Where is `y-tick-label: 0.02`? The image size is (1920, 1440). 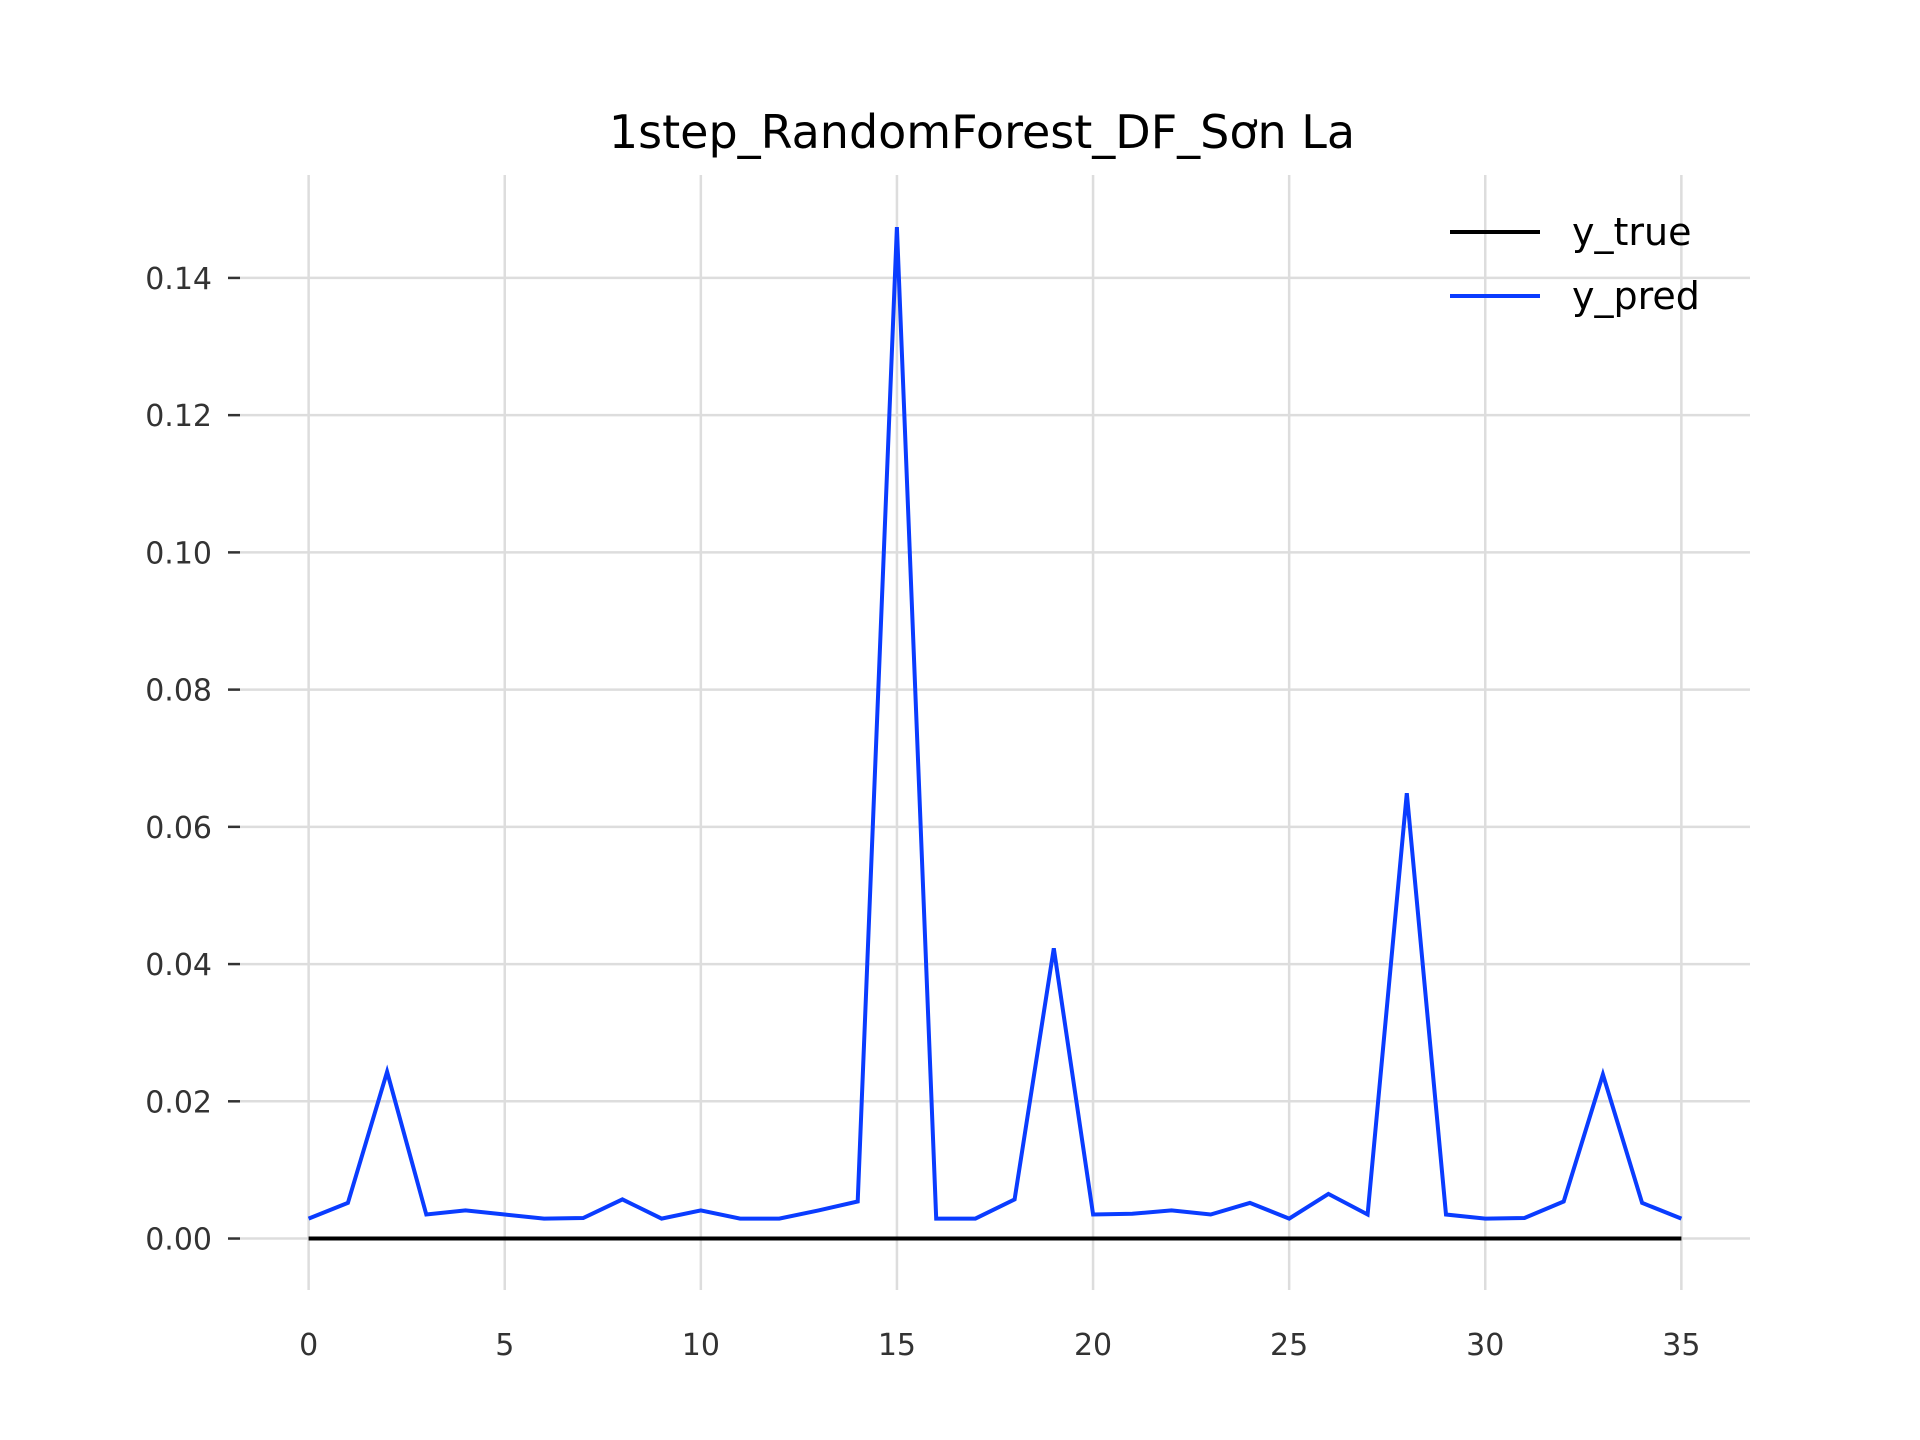
y-tick-label: 0.02 is located at coordinates (178, 1102).